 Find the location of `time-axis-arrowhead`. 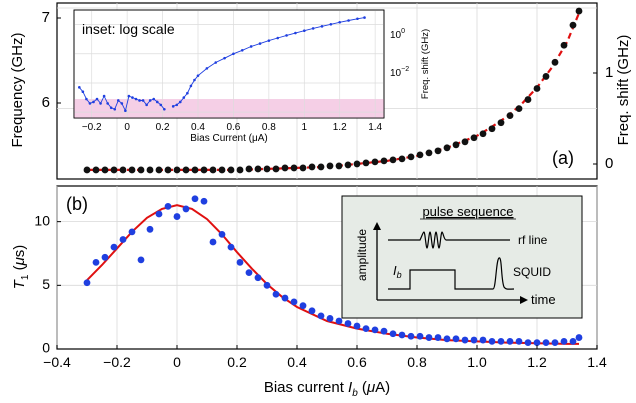

time-axis-arrowhead is located at coordinates (524, 300).